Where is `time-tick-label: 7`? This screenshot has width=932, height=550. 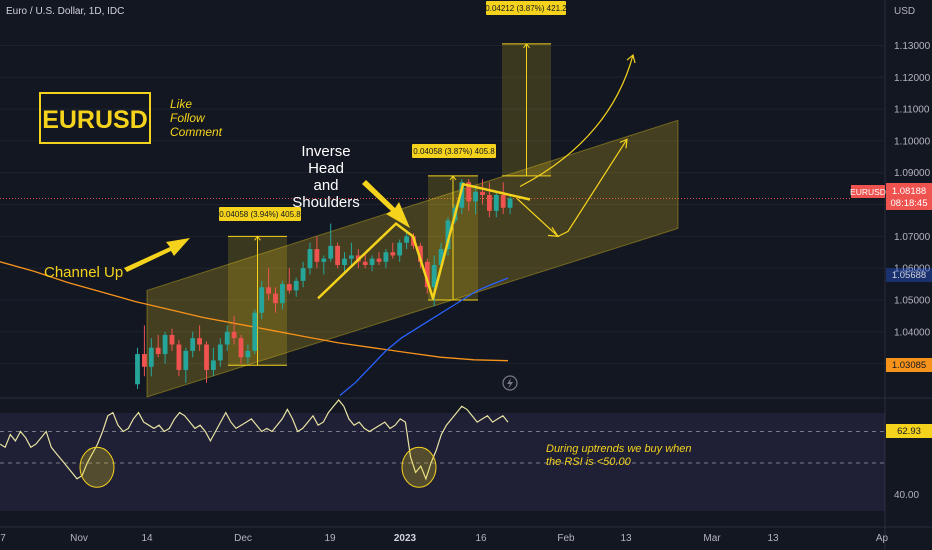
time-tick-label: 7 is located at coordinates (3, 538).